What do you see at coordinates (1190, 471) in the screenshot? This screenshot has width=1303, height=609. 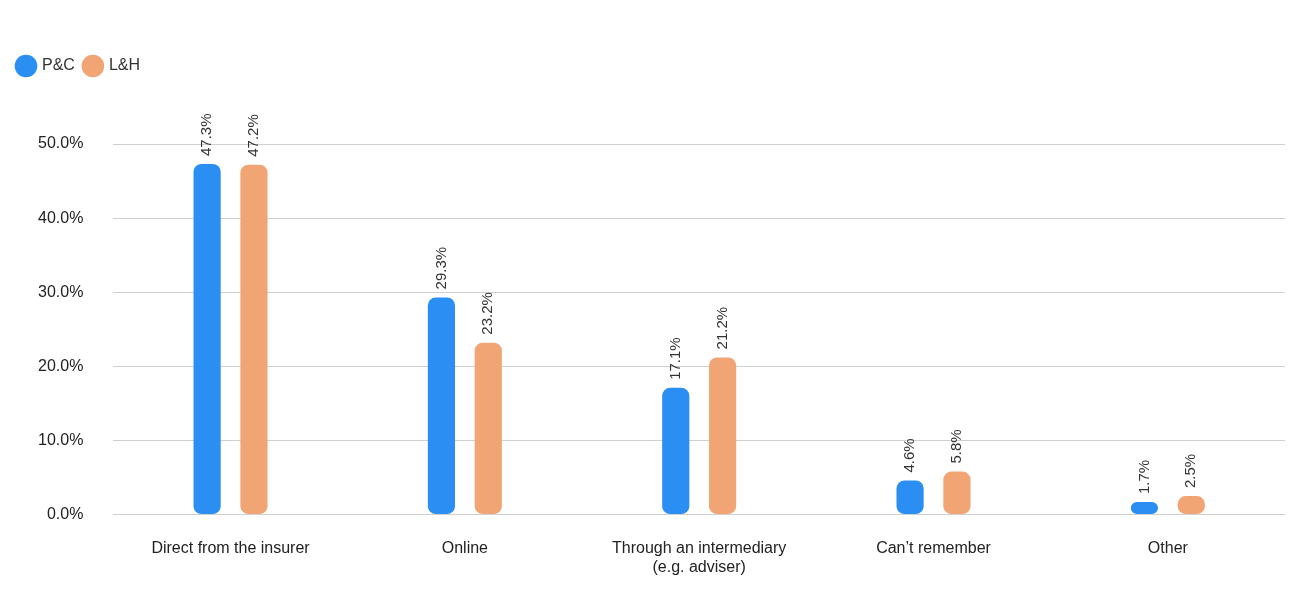 I see `data-label: 2.5%` at bounding box center [1190, 471].